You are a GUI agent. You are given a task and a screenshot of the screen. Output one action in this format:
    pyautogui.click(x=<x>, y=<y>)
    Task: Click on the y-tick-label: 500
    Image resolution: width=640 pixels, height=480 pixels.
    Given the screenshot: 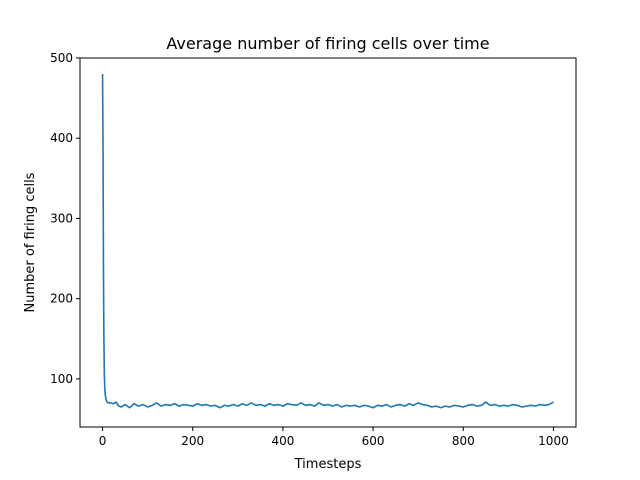 What is the action you would take?
    pyautogui.click(x=61, y=58)
    